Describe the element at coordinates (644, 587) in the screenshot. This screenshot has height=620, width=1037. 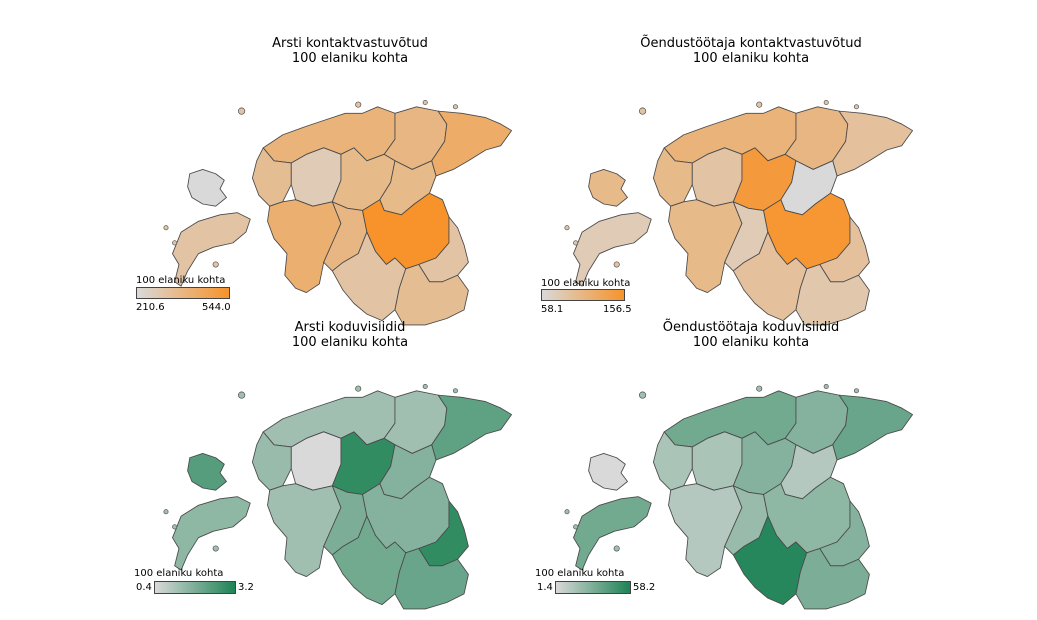
I see `legend-max: 58.2` at that location.